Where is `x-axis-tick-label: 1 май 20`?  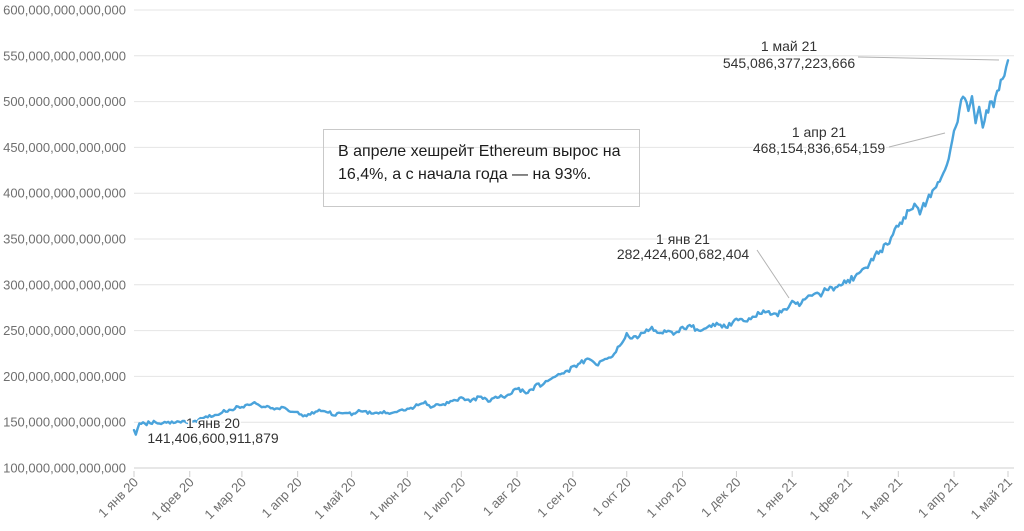 x-axis-tick-label: 1 май 20 is located at coordinates (335, 499).